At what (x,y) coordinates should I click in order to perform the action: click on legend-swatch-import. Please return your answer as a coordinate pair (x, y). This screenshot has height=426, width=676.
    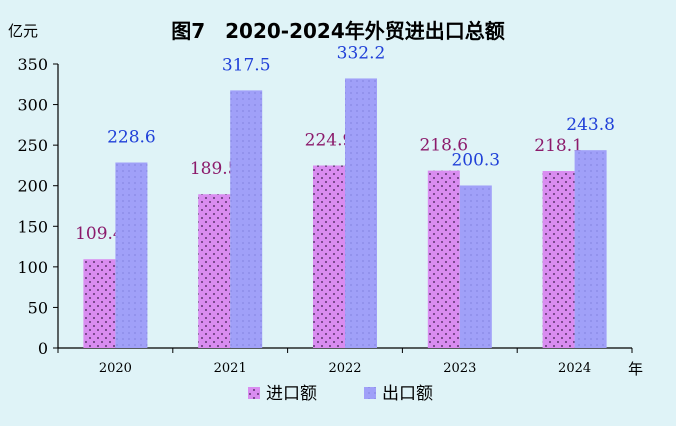
    Looking at the image, I should click on (254, 393).